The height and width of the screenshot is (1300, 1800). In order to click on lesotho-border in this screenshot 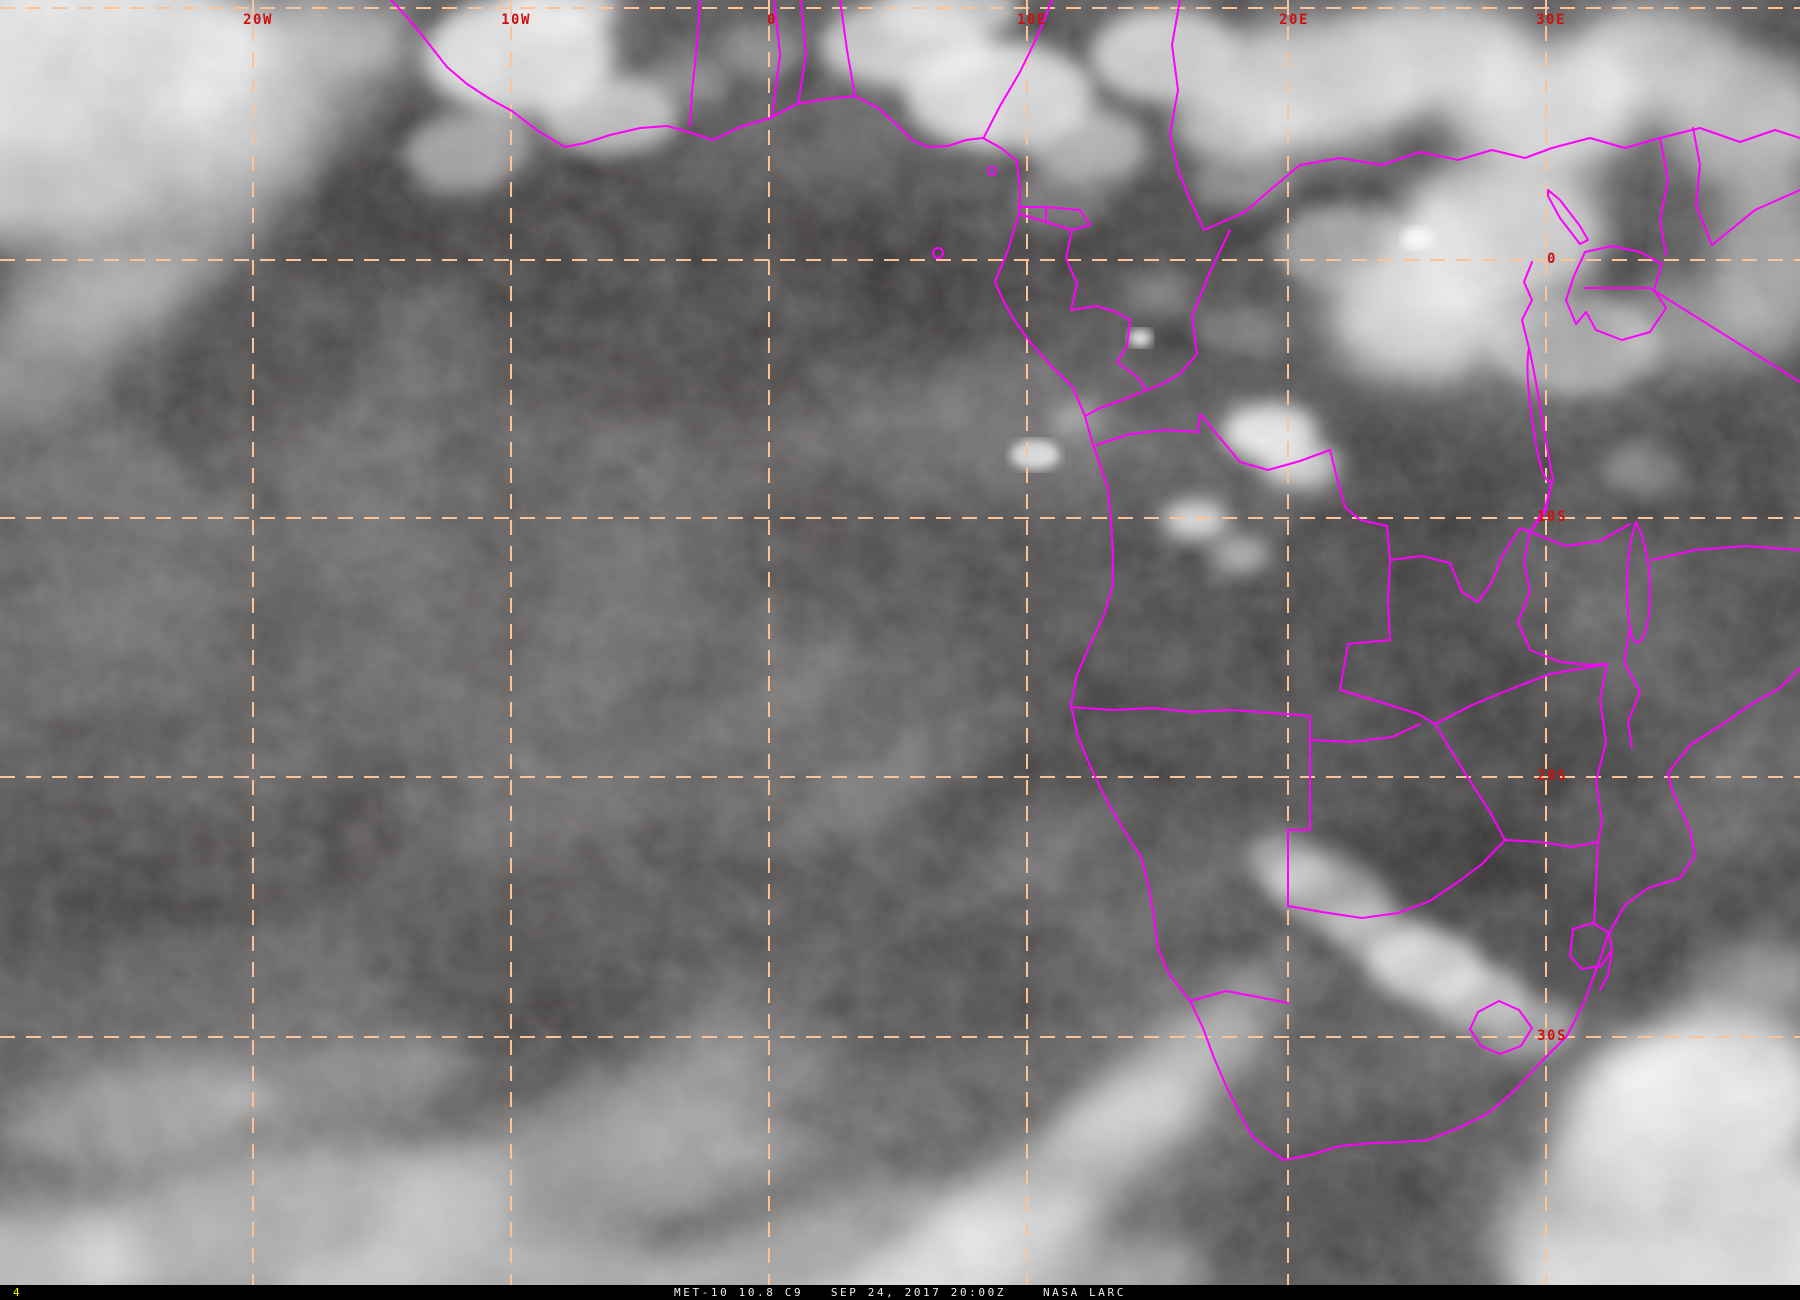, I will do `click(1501, 1027)`.